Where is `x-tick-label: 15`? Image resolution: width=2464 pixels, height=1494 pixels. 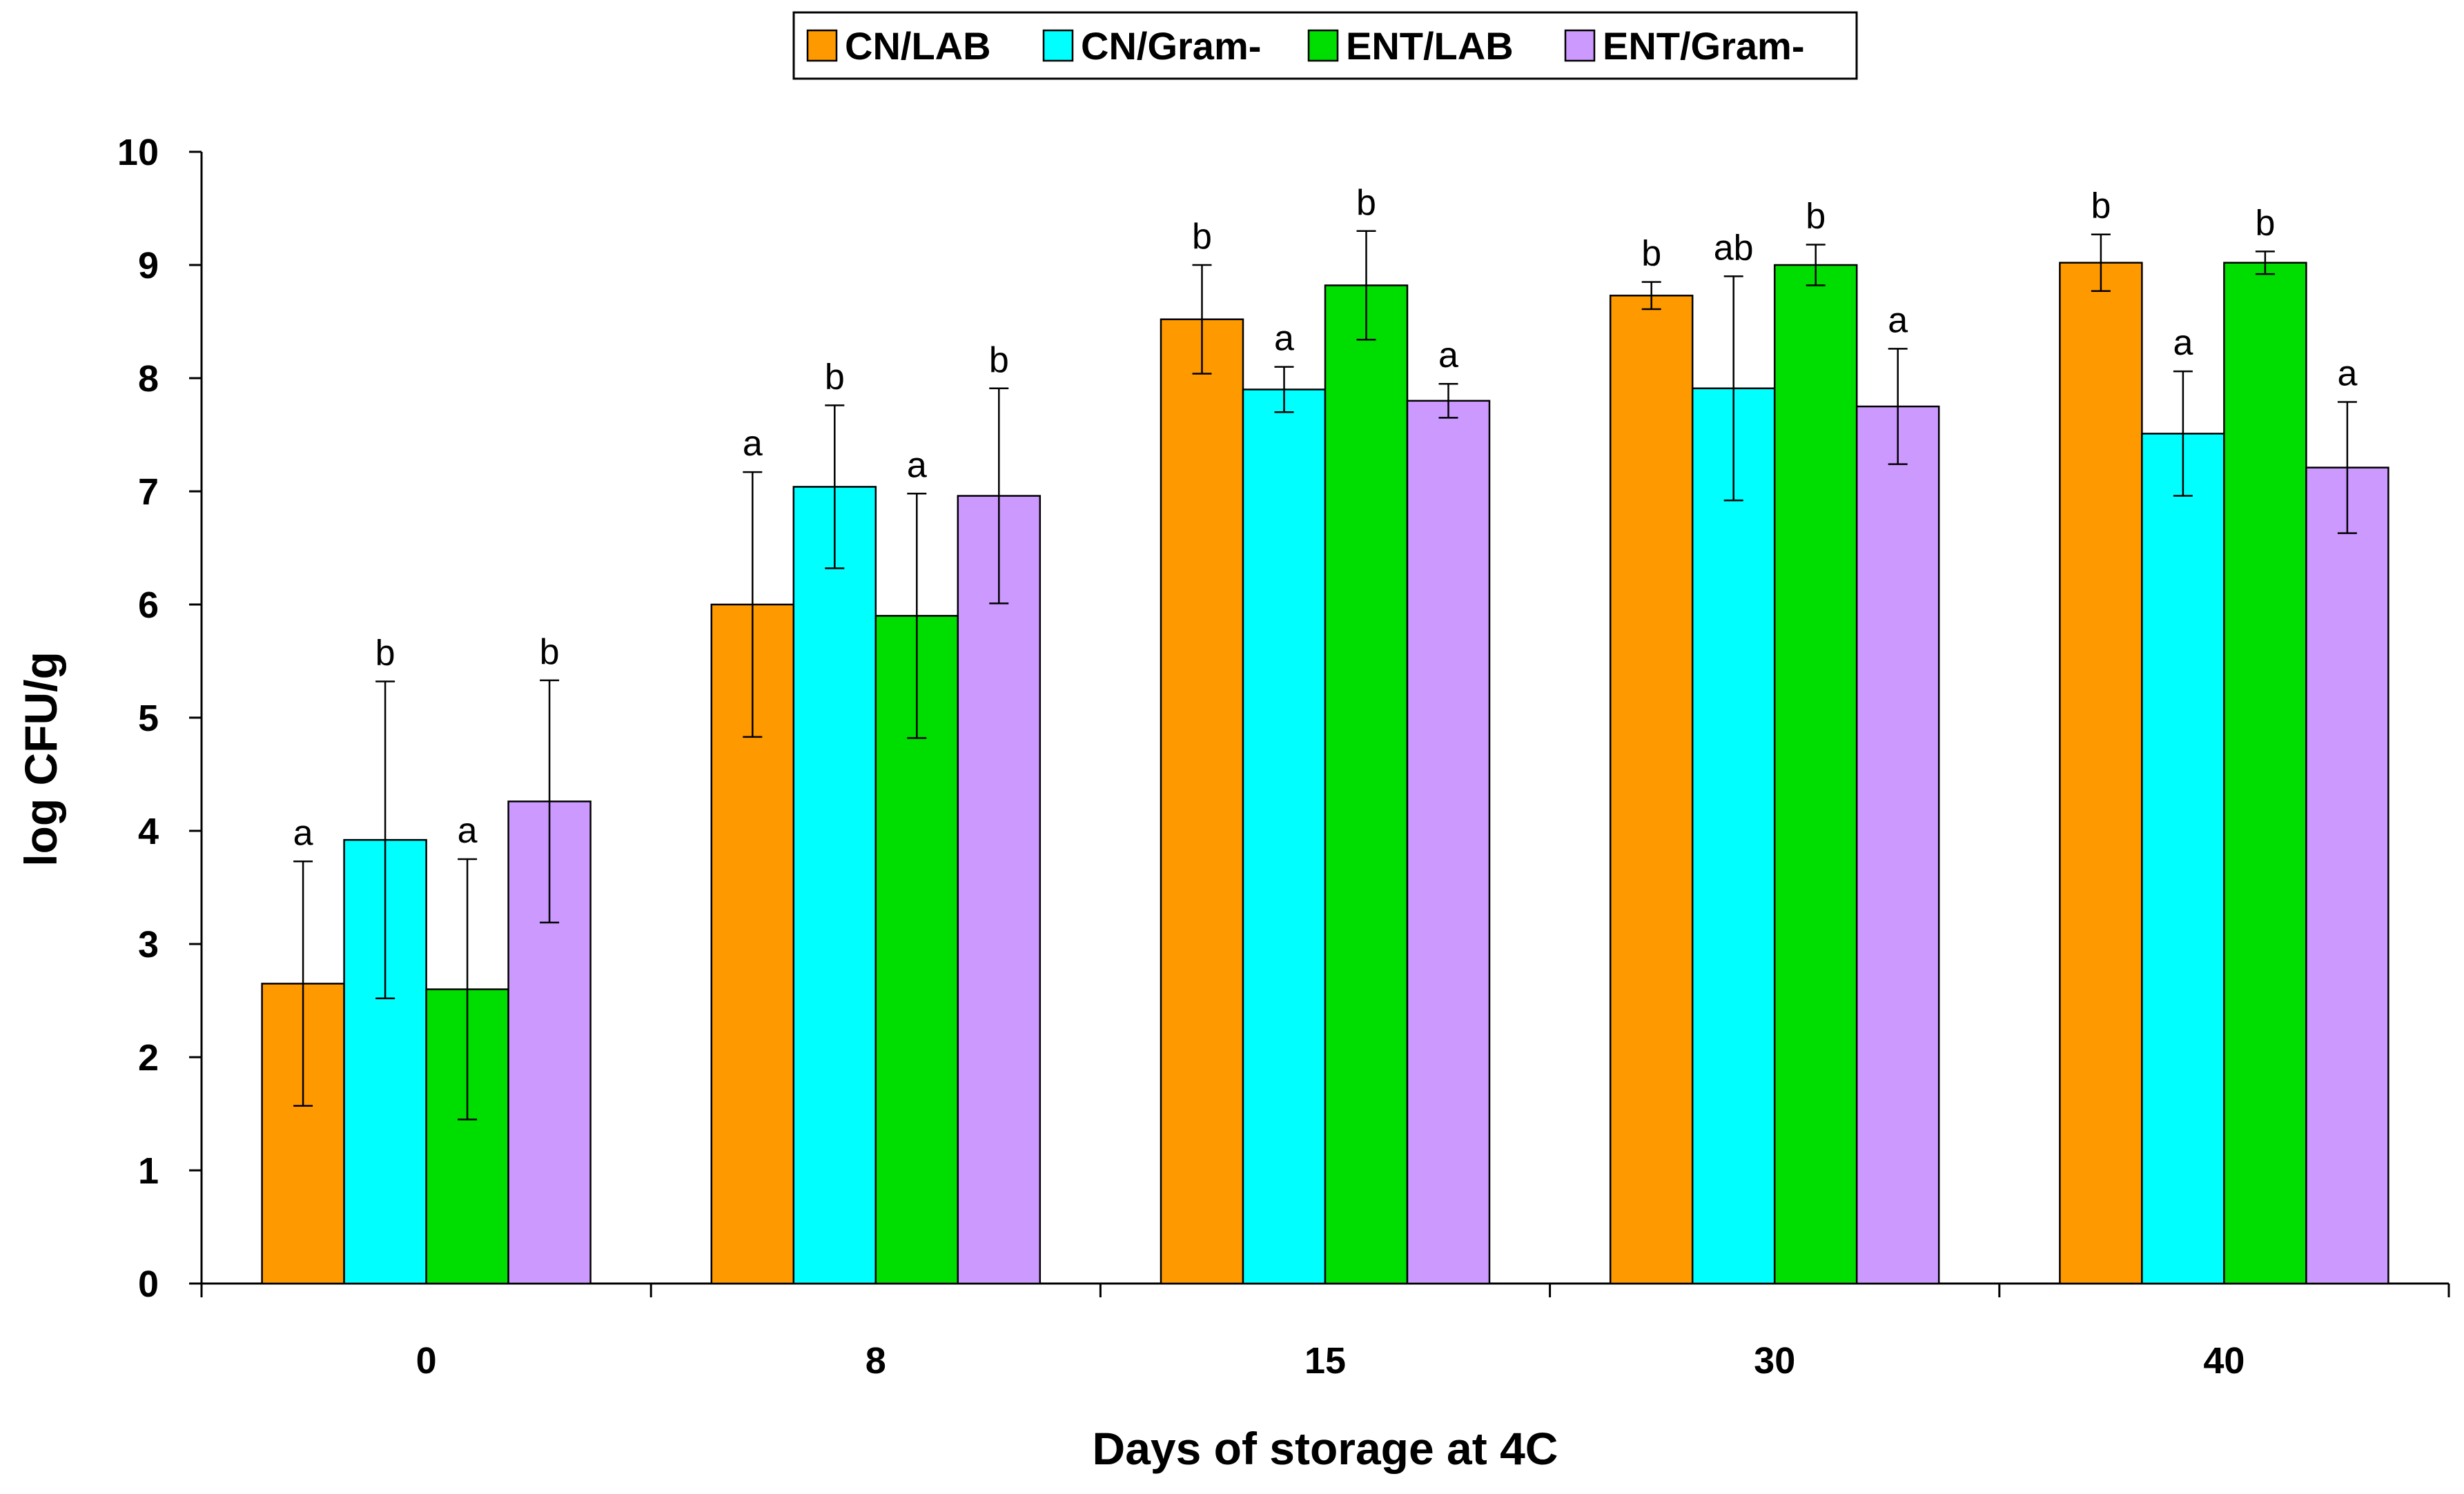 x-tick-label: 15 is located at coordinates (1325, 1361).